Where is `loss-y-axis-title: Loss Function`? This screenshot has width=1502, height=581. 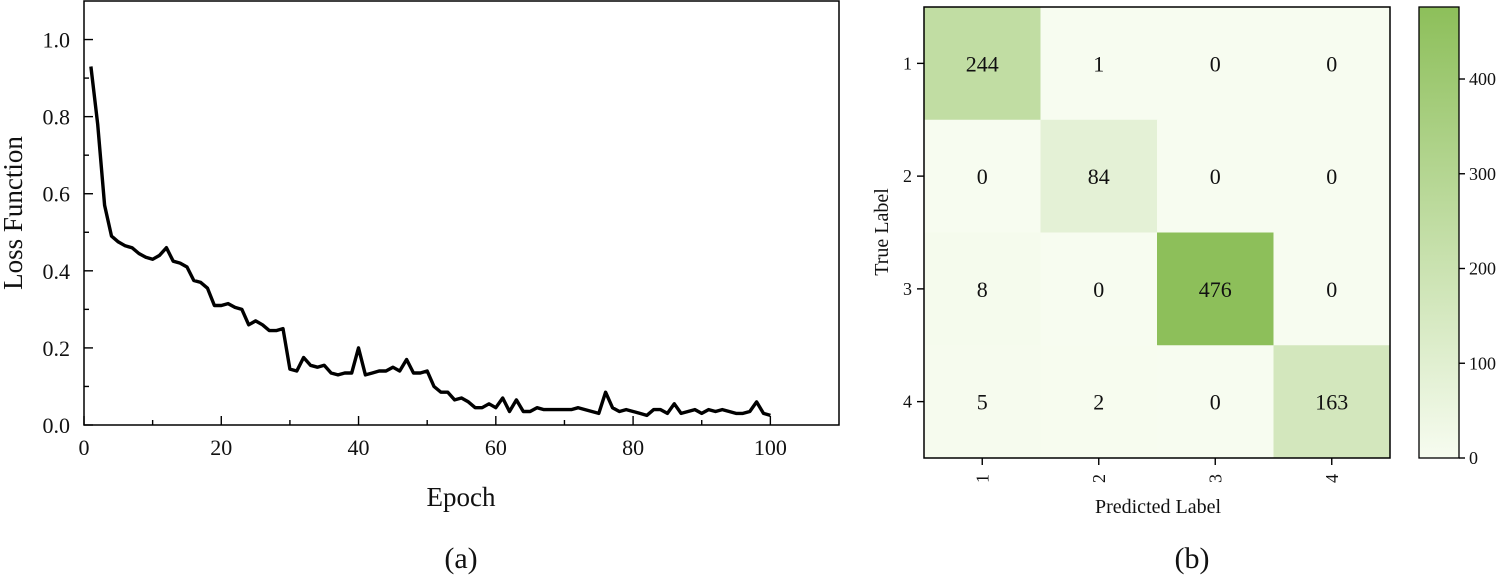
loss-y-axis-title: Loss Function is located at coordinates (14, 213).